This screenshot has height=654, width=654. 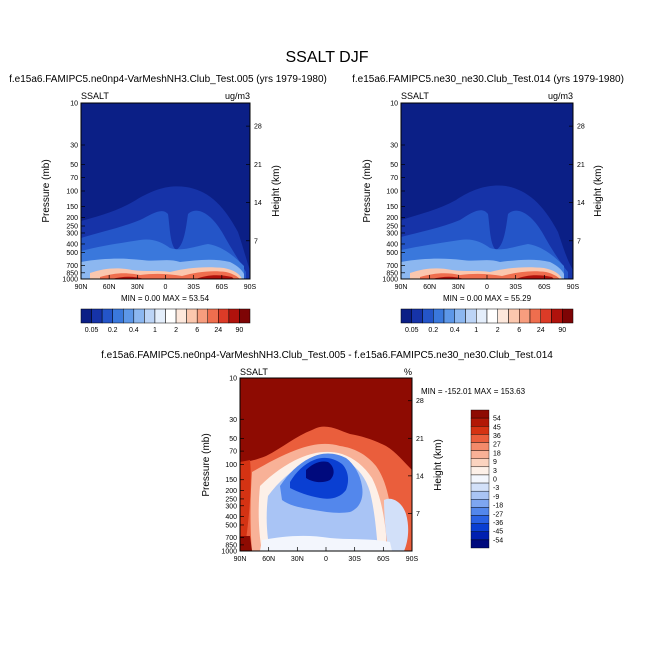 What do you see at coordinates (109, 287) in the screenshot?
I see `panel-1-x-tick-label: 60N` at bounding box center [109, 287].